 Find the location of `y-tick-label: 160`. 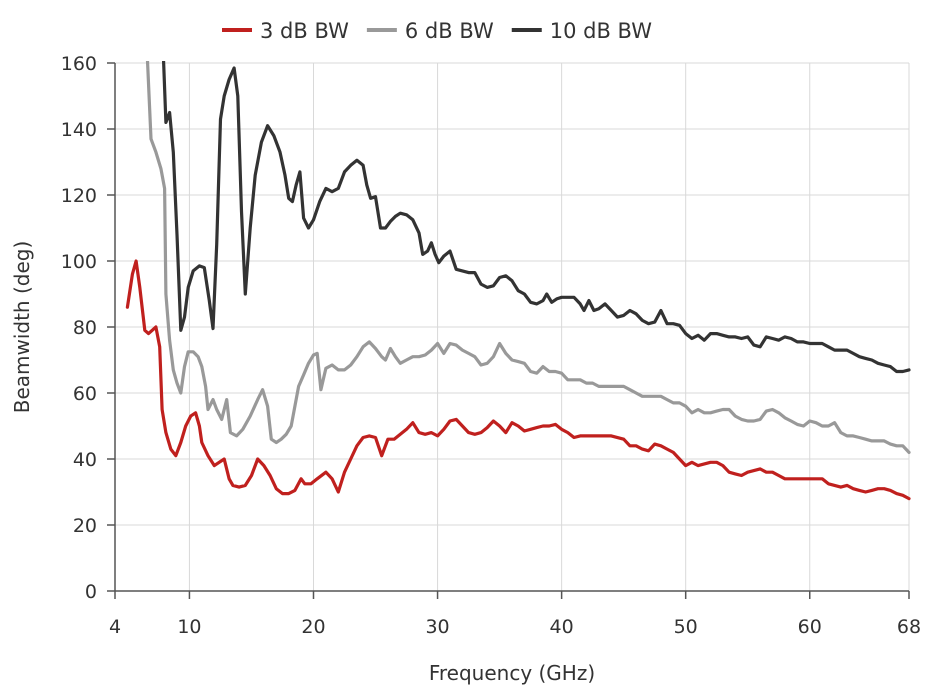

y-tick-label: 160 is located at coordinates (79, 64).